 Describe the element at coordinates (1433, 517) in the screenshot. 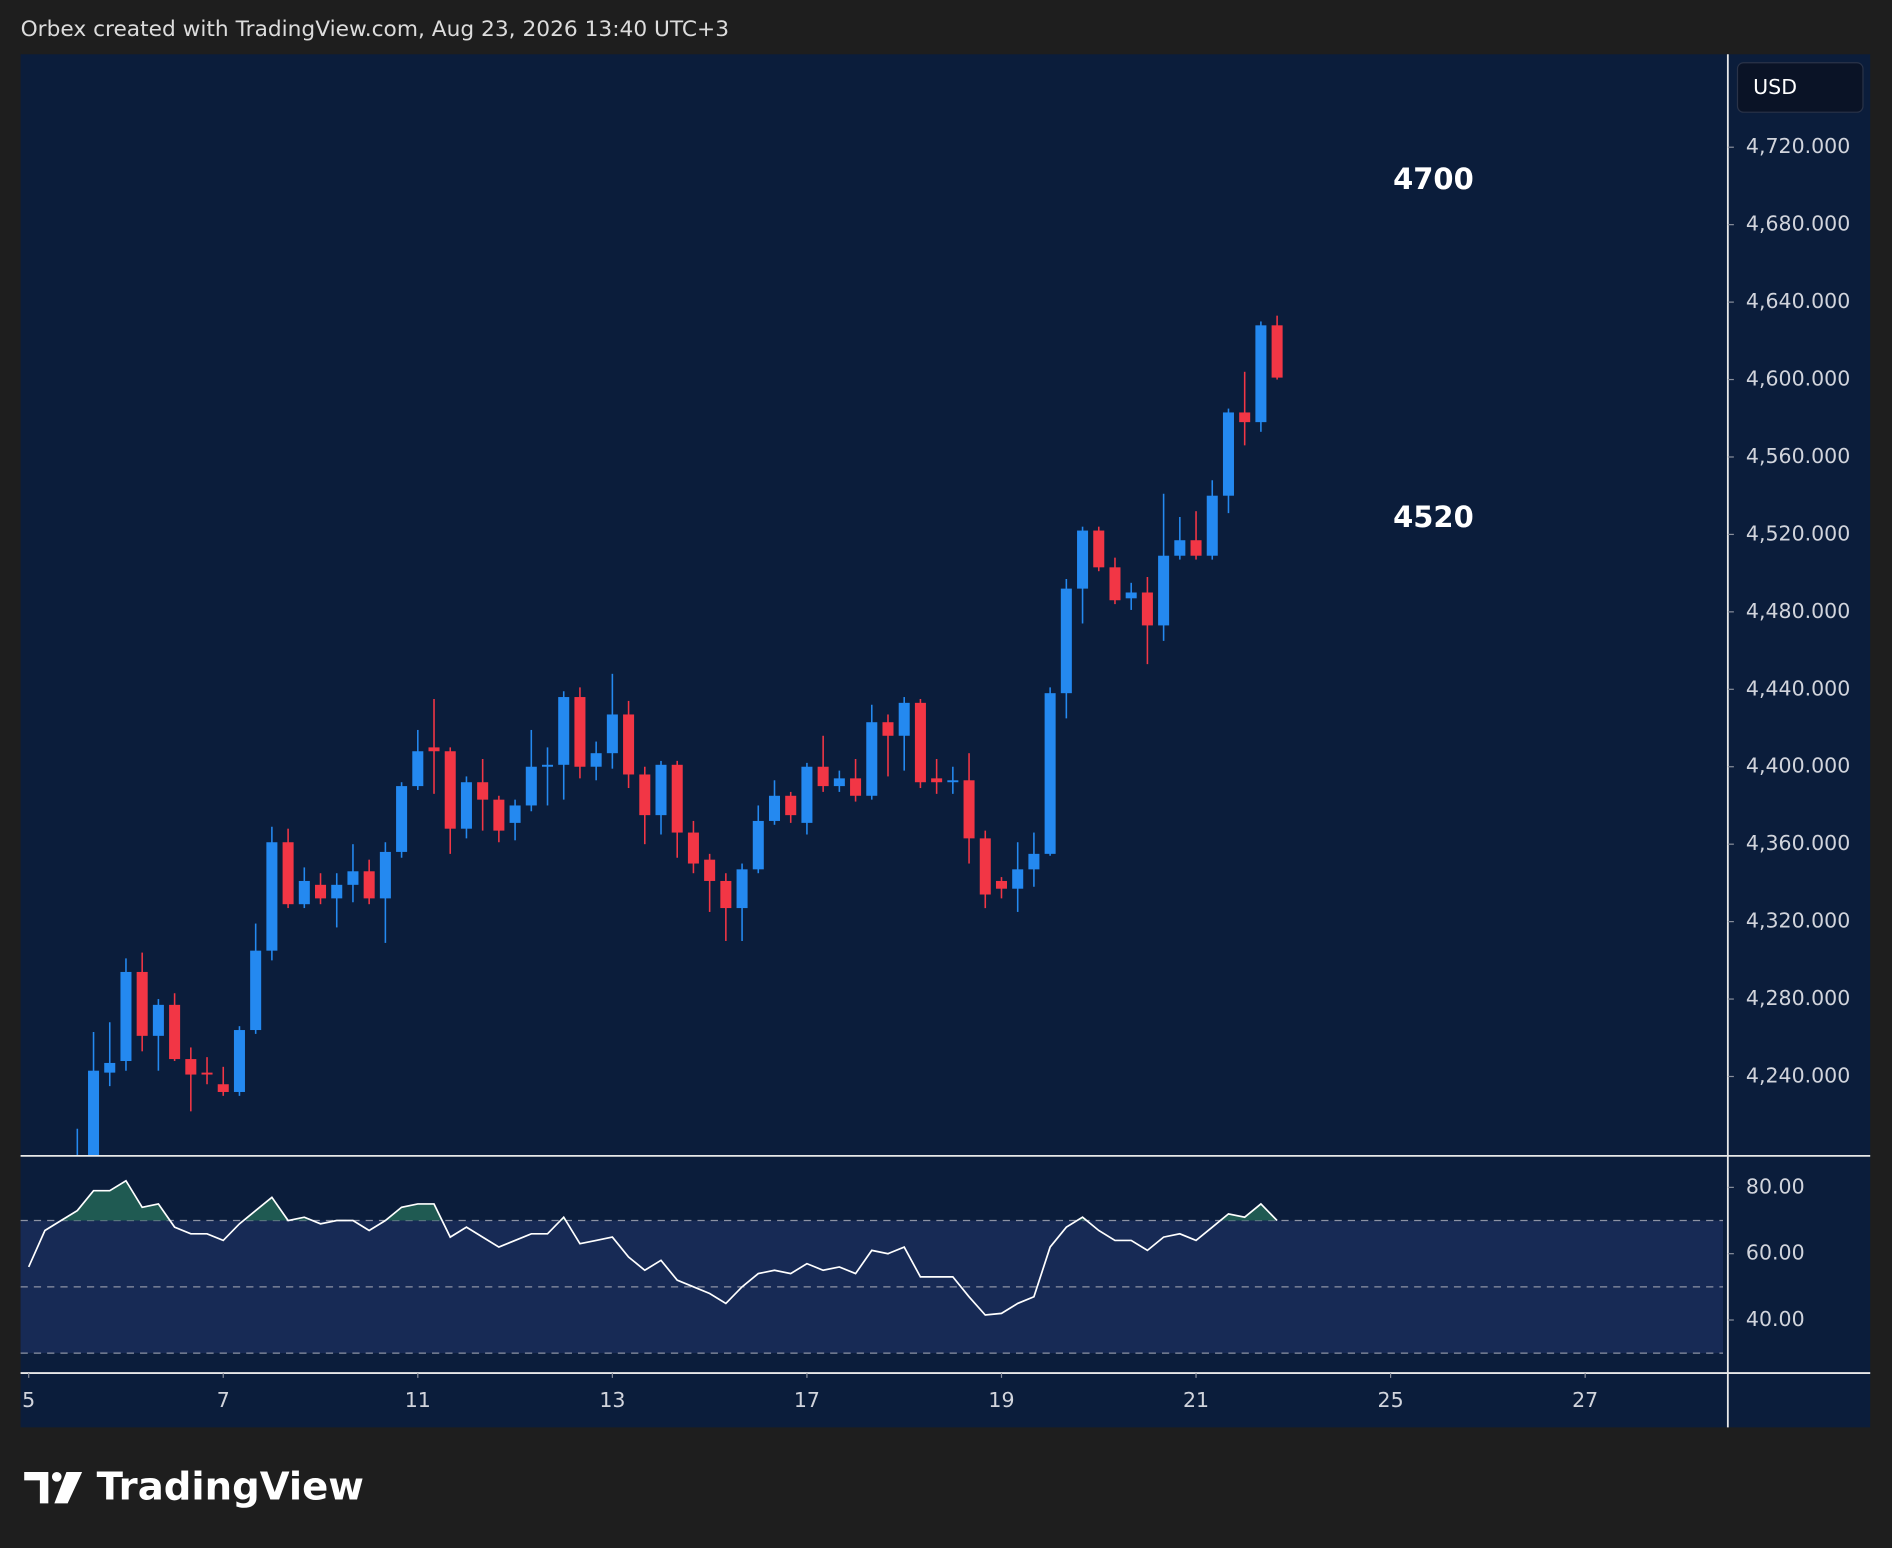

I see `annotation: 4520` at that location.